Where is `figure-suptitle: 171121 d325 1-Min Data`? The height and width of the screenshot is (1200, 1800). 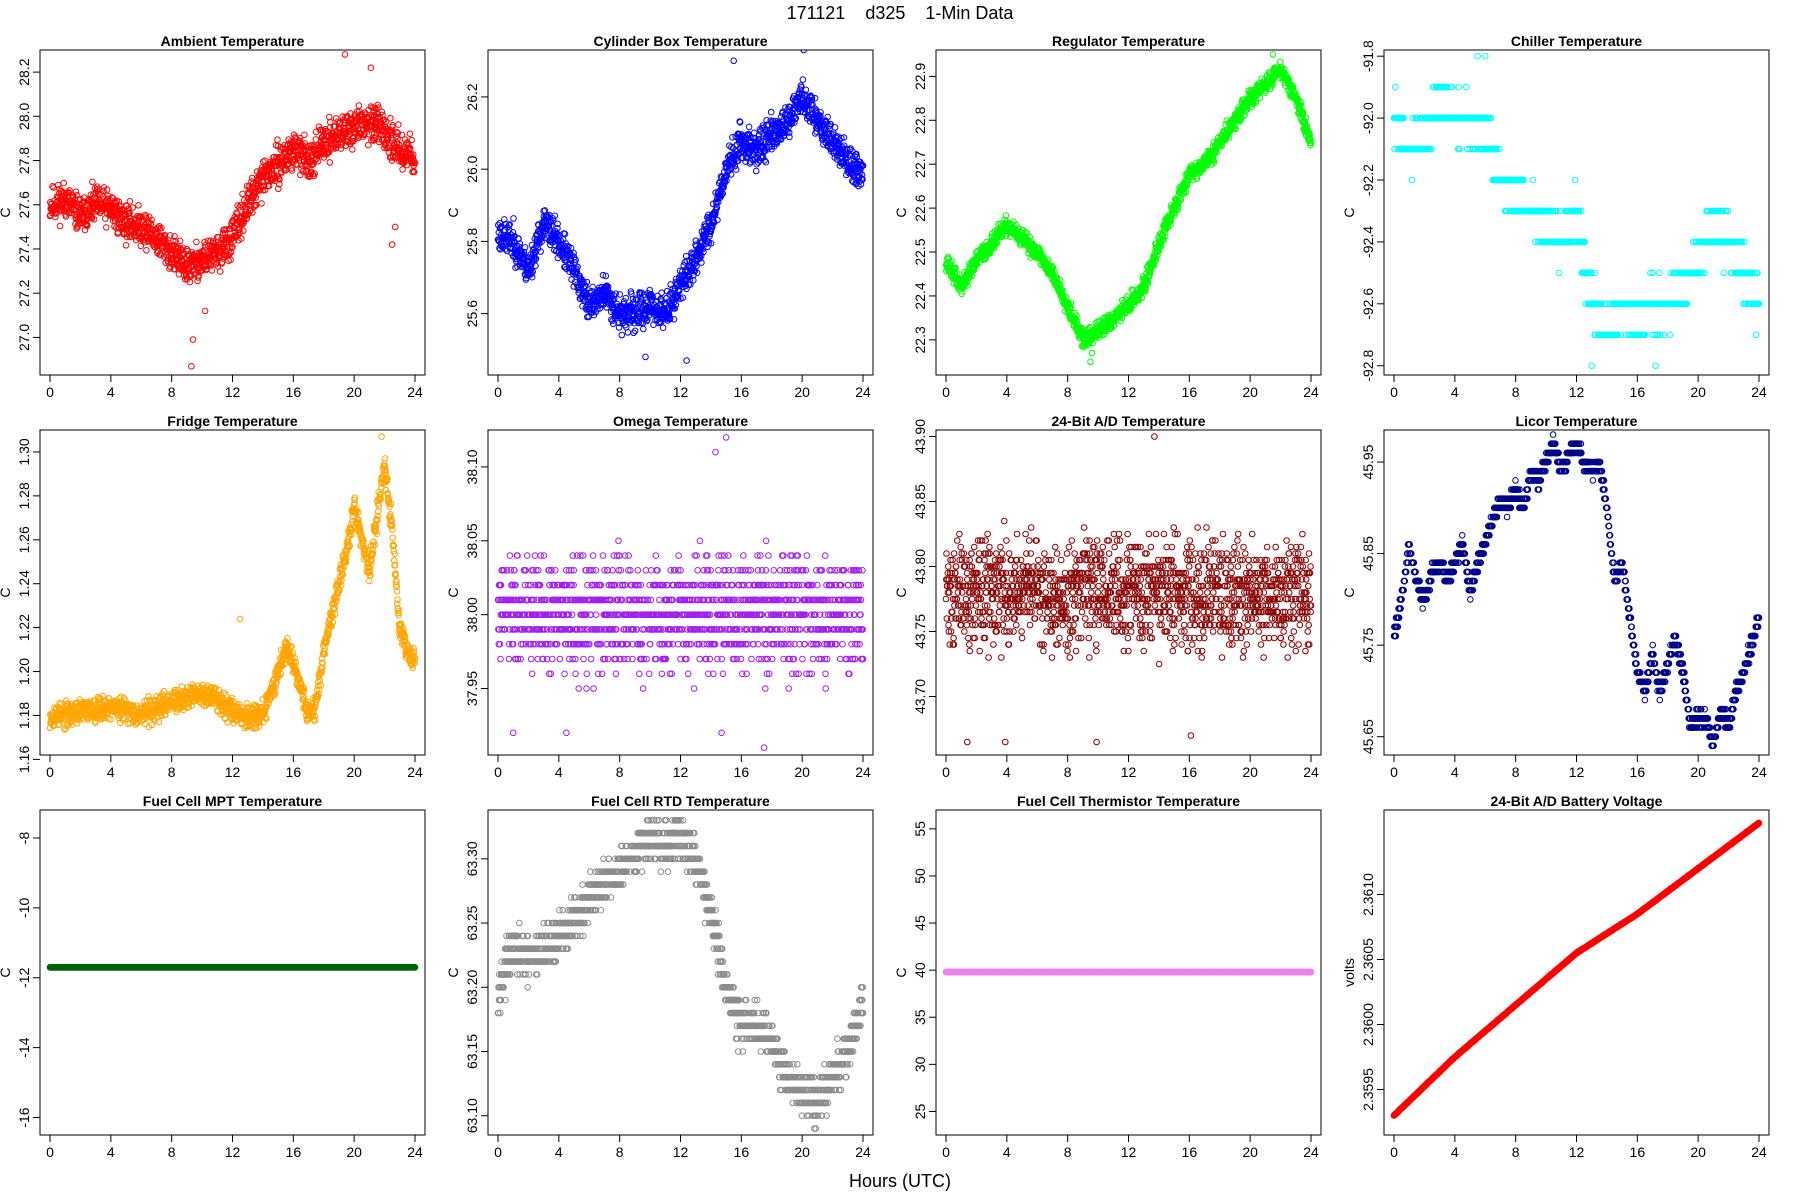
figure-suptitle: 171121 d325 1-Min Data is located at coordinates (901, 13).